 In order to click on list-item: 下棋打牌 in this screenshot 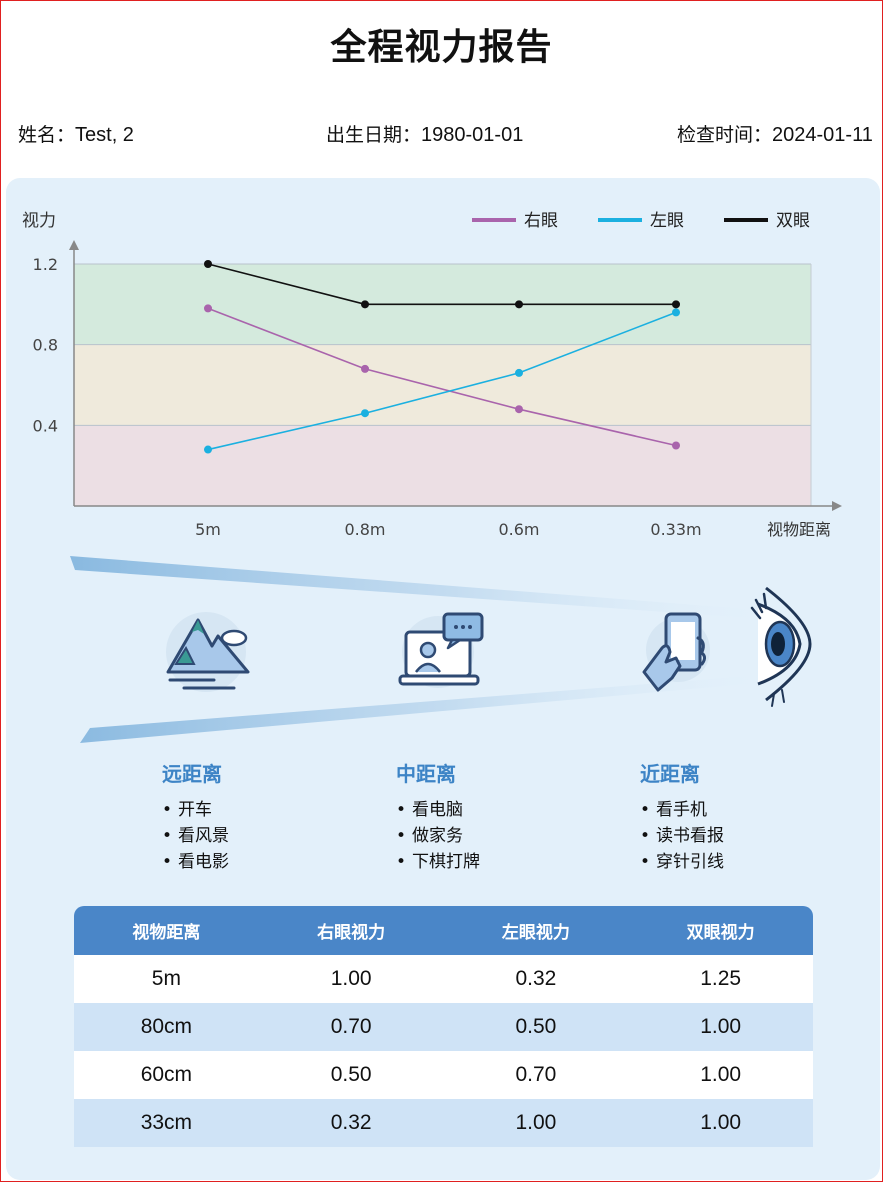, I will do `click(486, 862)`.